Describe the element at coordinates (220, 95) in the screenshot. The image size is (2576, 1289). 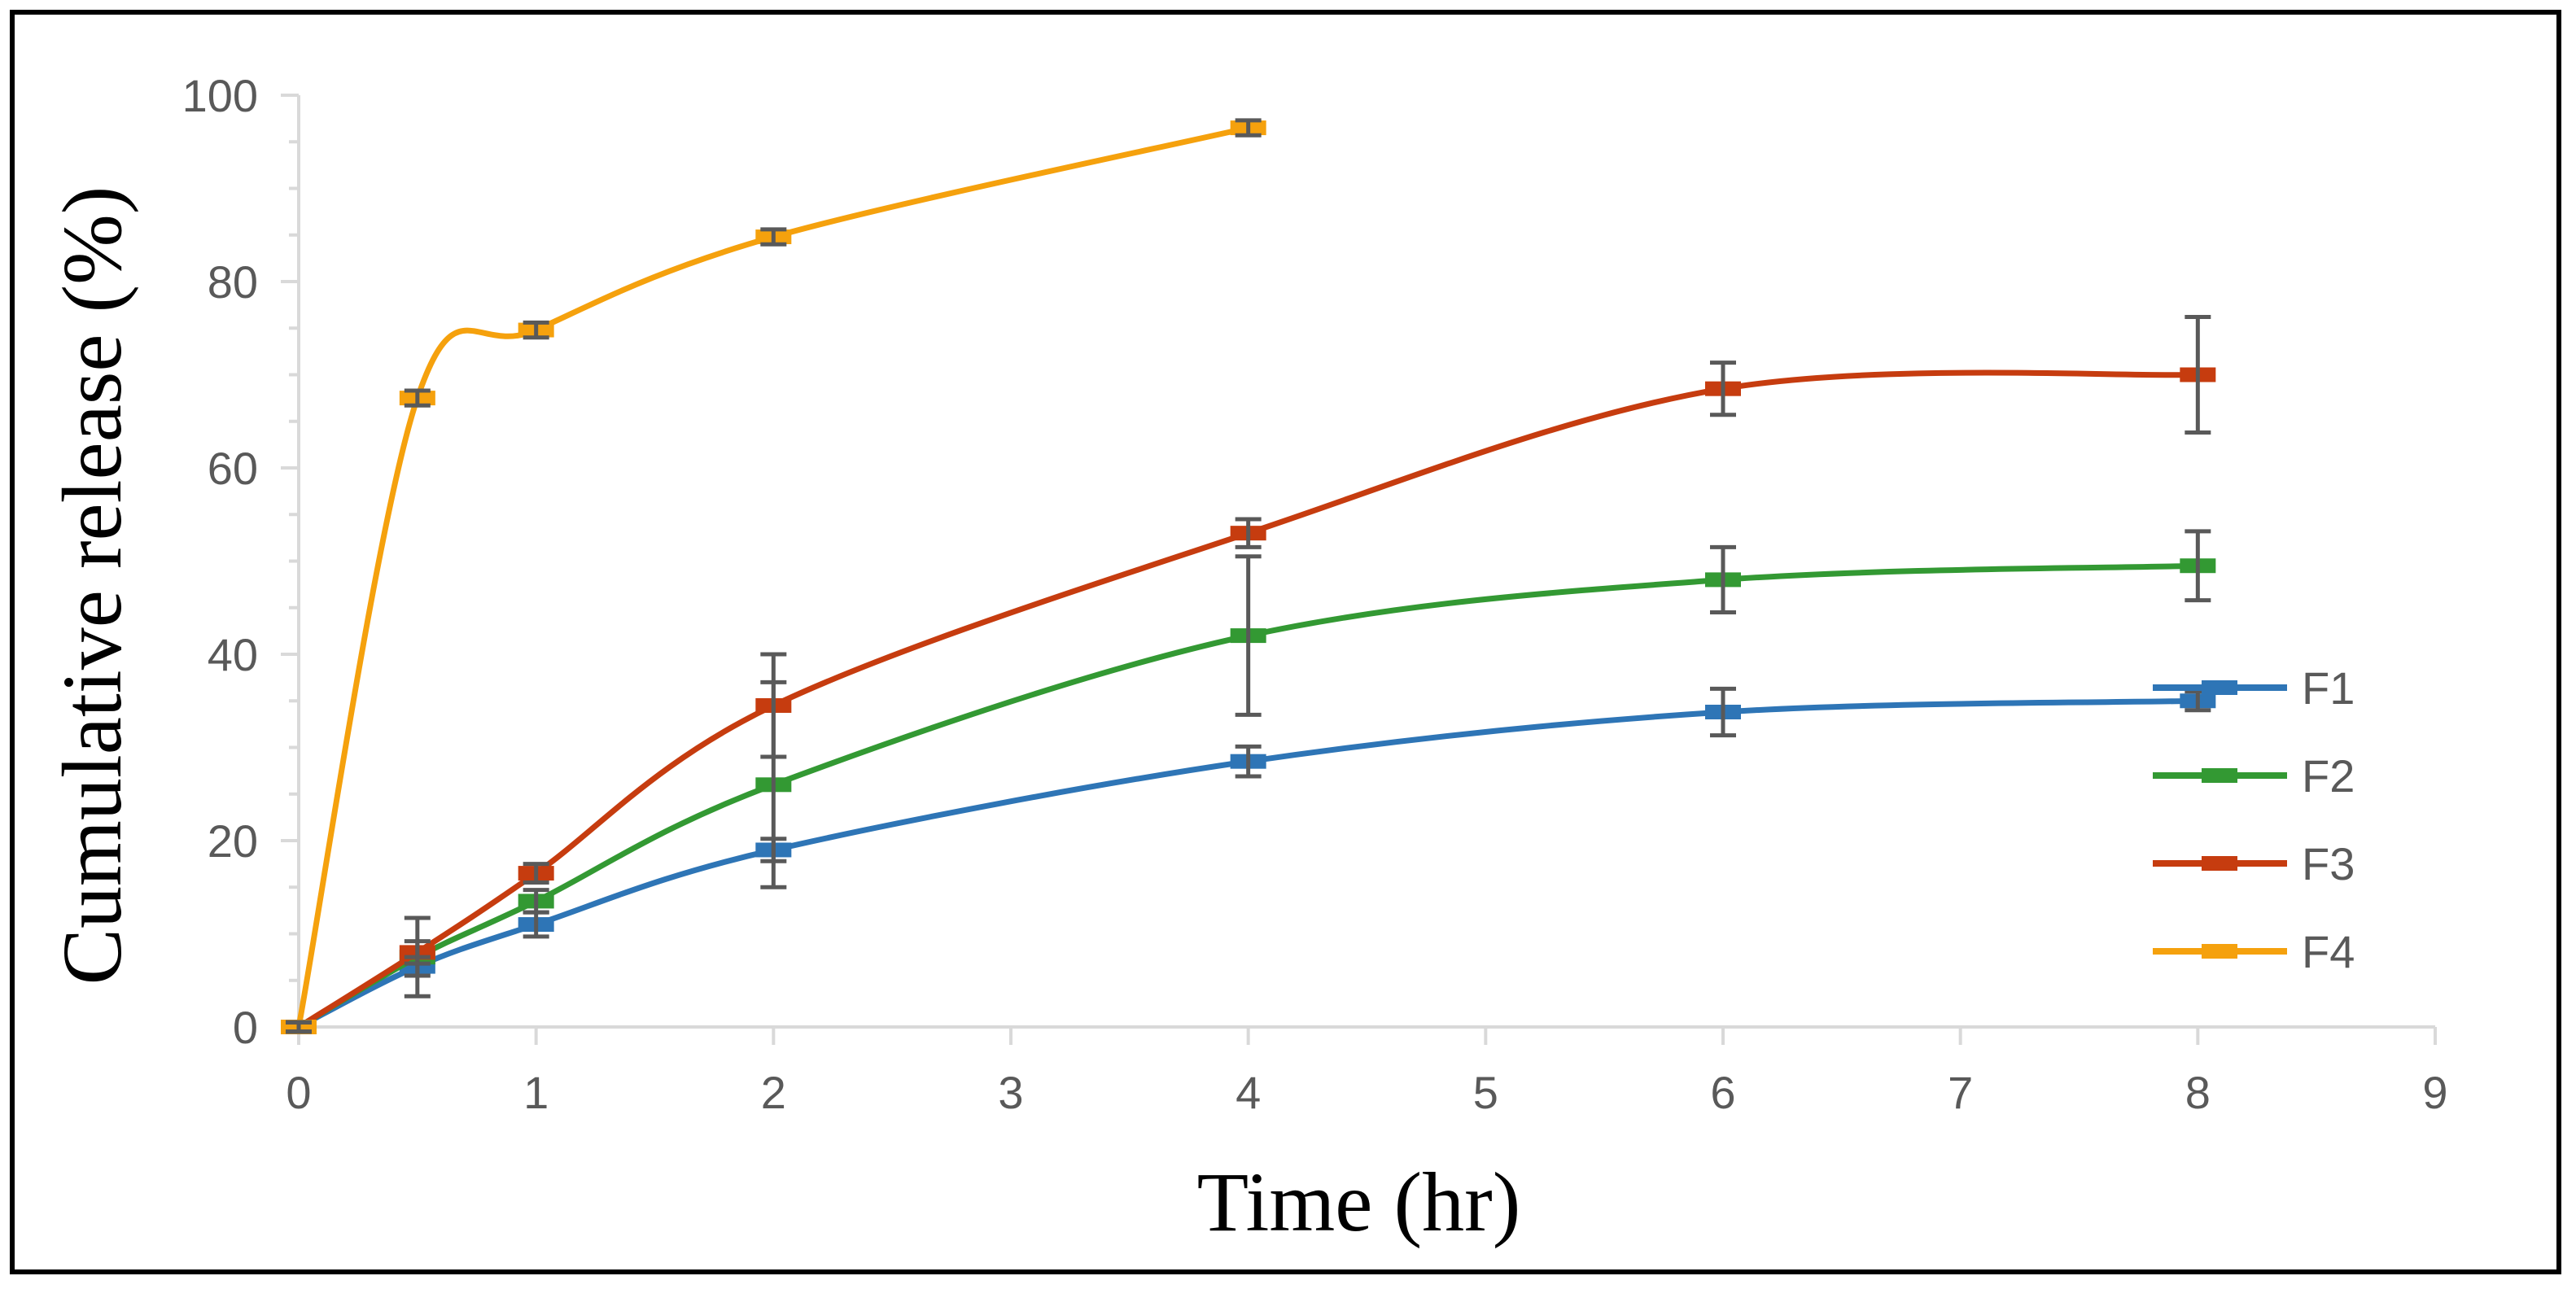
I see `y-tick-label: 100` at that location.